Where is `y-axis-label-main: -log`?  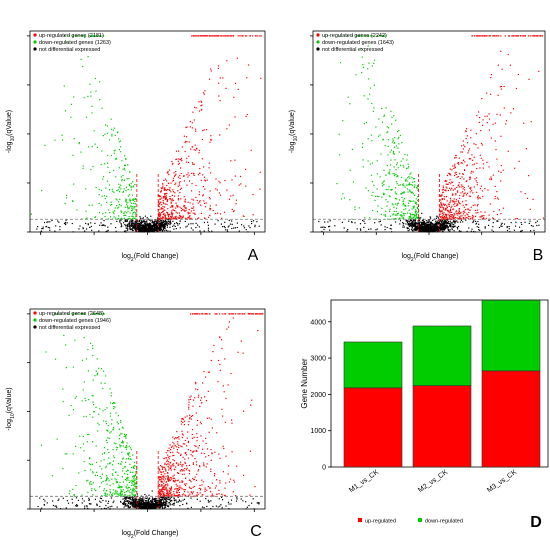 y-axis-label-main: -log is located at coordinates (9, 147).